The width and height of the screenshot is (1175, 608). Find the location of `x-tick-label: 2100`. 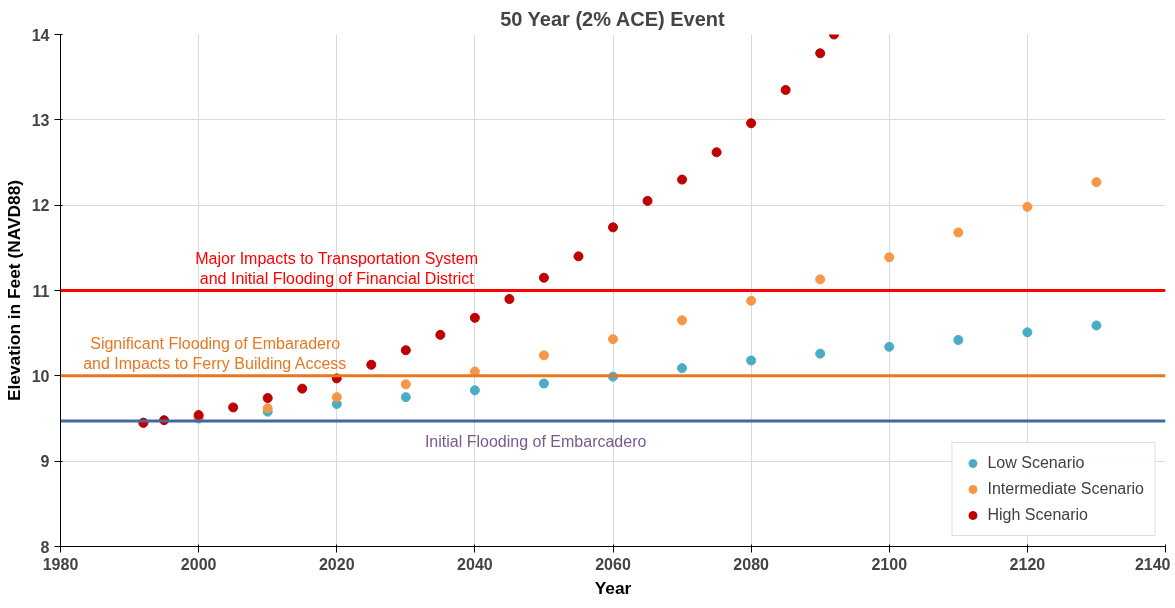

x-tick-label: 2100 is located at coordinates (889, 564).